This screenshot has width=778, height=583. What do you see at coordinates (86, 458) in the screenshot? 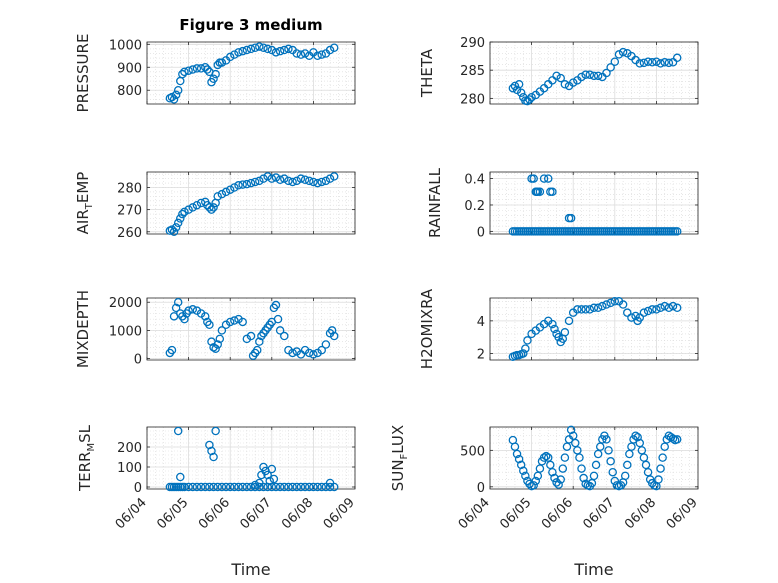
I see `y-axis-label: TERRMSL` at bounding box center [86, 458].